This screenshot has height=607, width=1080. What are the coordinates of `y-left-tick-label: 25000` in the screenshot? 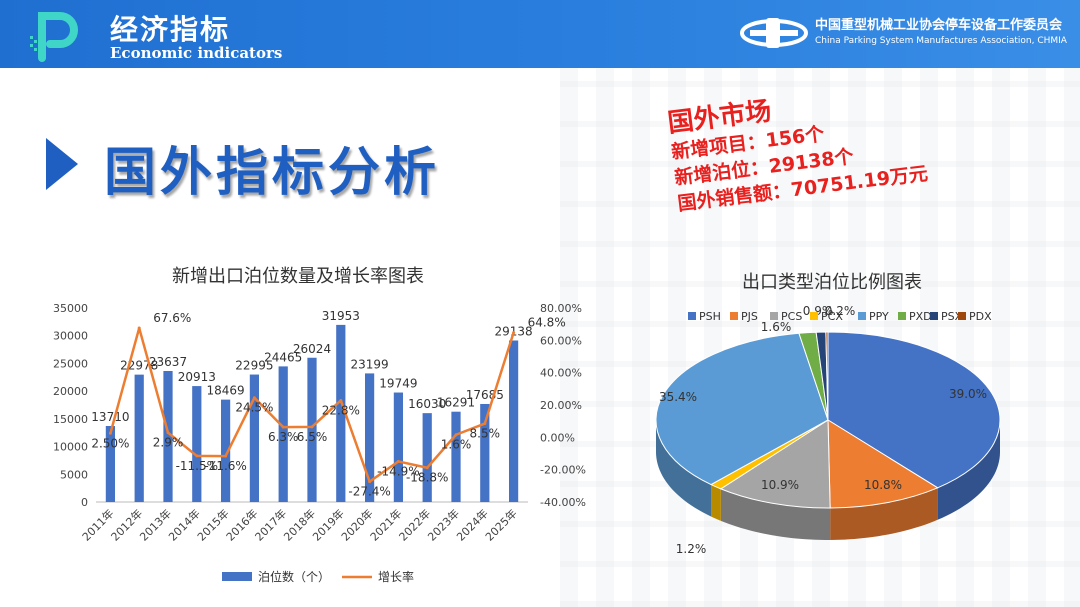 It's located at (70, 363).